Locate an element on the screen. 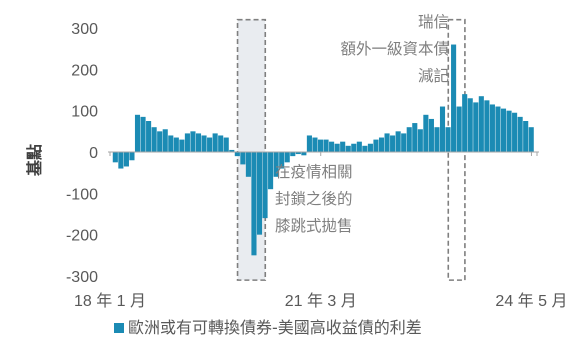  legend-label: 歐洲或有可轉換債券-美國高收益債的利差 is located at coordinates (275, 327).